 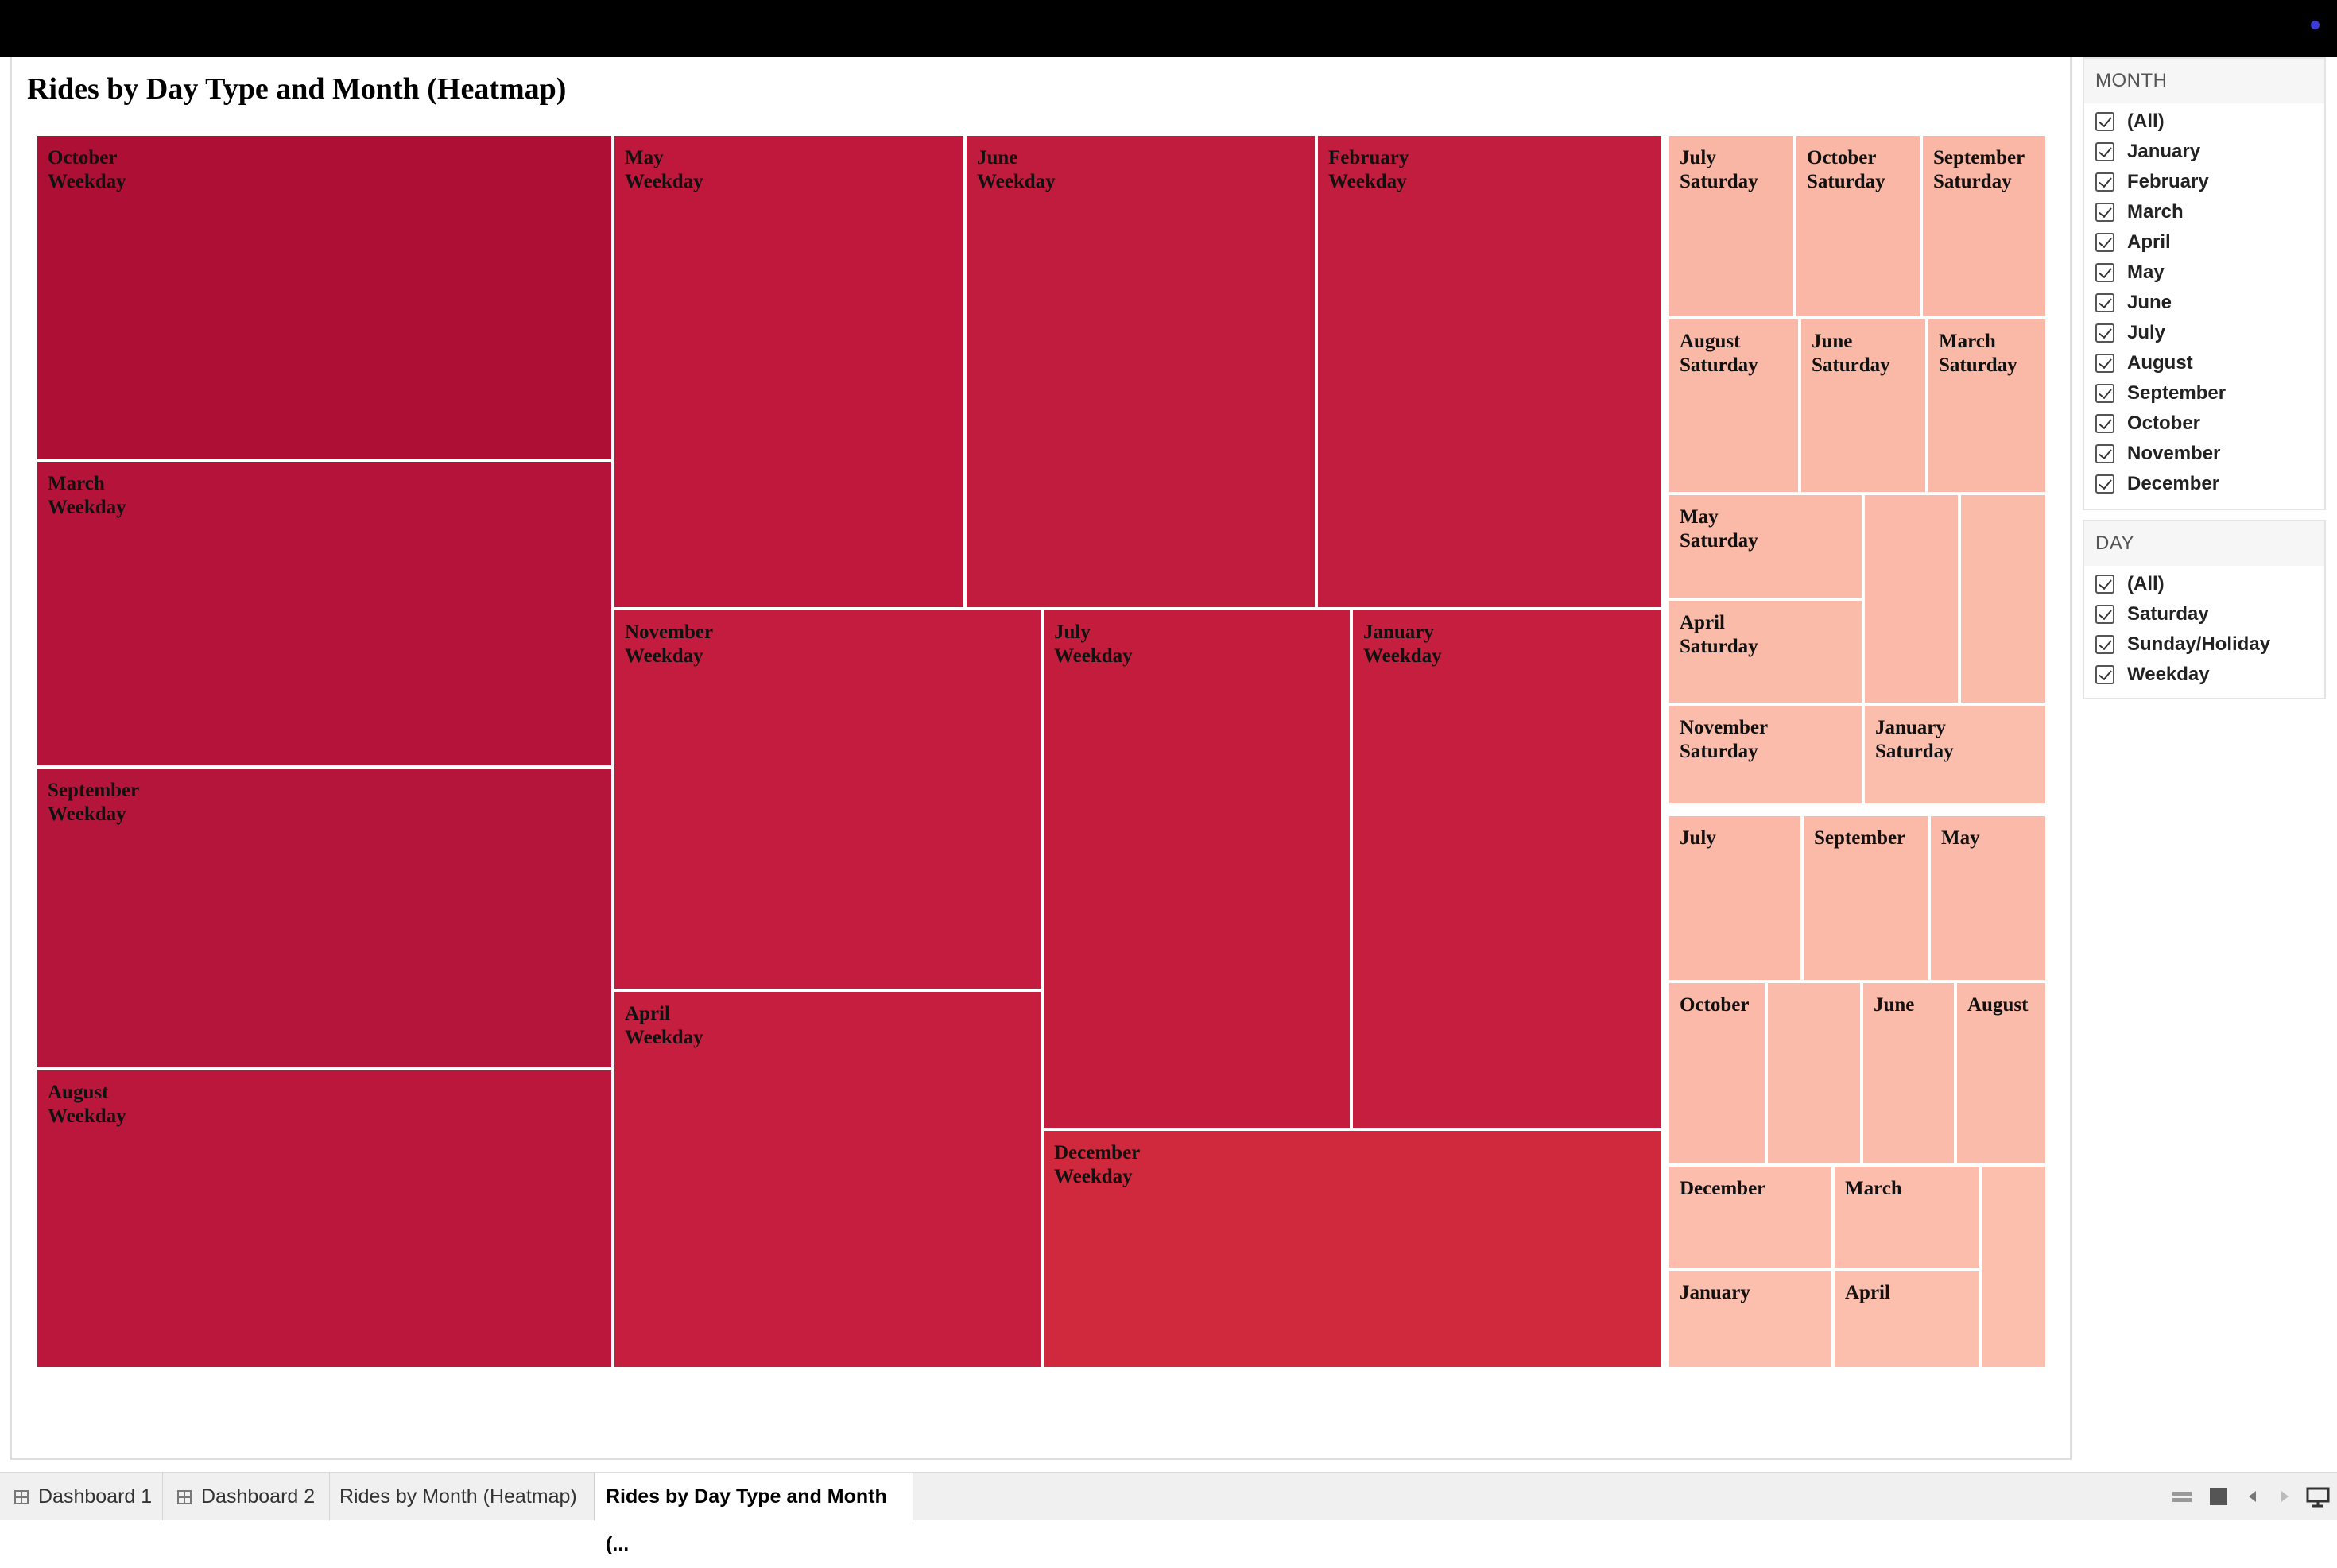 I want to click on treemap-cell-may-weekday: May Weekday, so click(x=789, y=371).